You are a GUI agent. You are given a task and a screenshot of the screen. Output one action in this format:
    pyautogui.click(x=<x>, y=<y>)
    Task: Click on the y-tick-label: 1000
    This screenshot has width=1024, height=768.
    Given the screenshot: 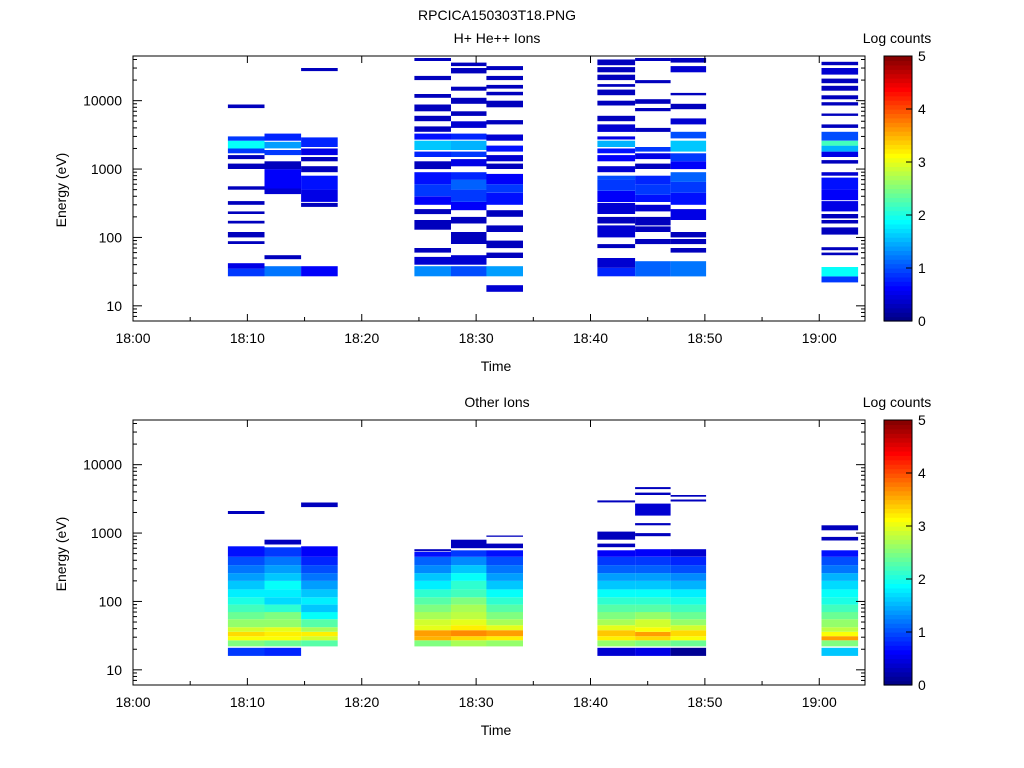 What is the action you would take?
    pyautogui.click(x=106, y=533)
    